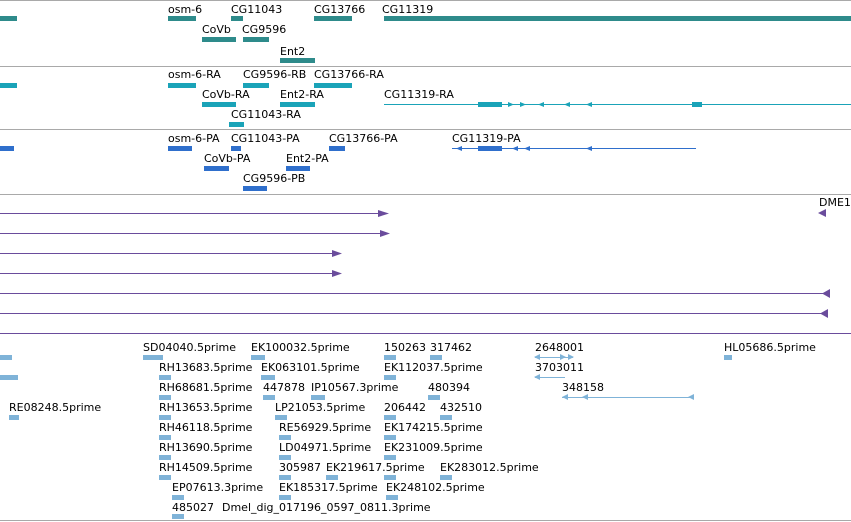 This screenshot has width=851, height=522. I want to click on est-label: 432510, so click(461, 407).